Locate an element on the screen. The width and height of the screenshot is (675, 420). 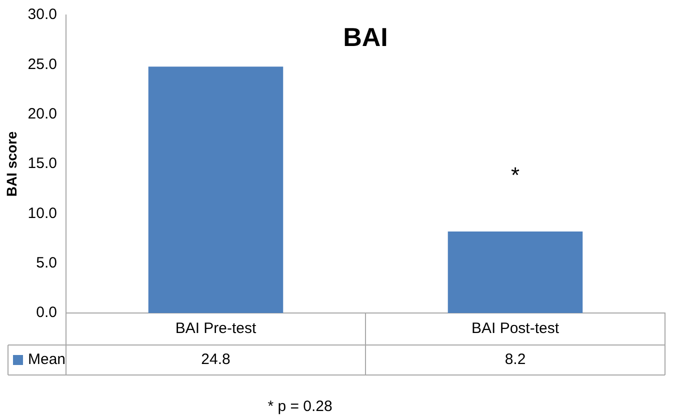
y-tick-label: 5.0 is located at coordinates (46, 263).